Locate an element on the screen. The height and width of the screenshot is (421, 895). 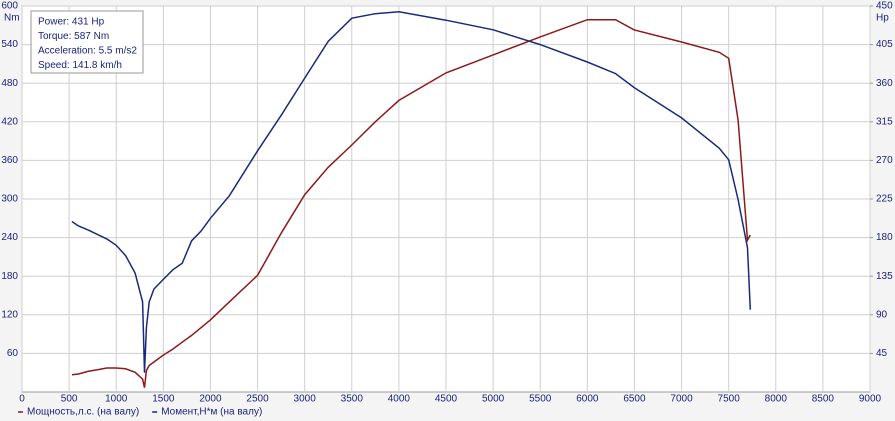
y2-axis-unit: Hp is located at coordinates (882, 18).